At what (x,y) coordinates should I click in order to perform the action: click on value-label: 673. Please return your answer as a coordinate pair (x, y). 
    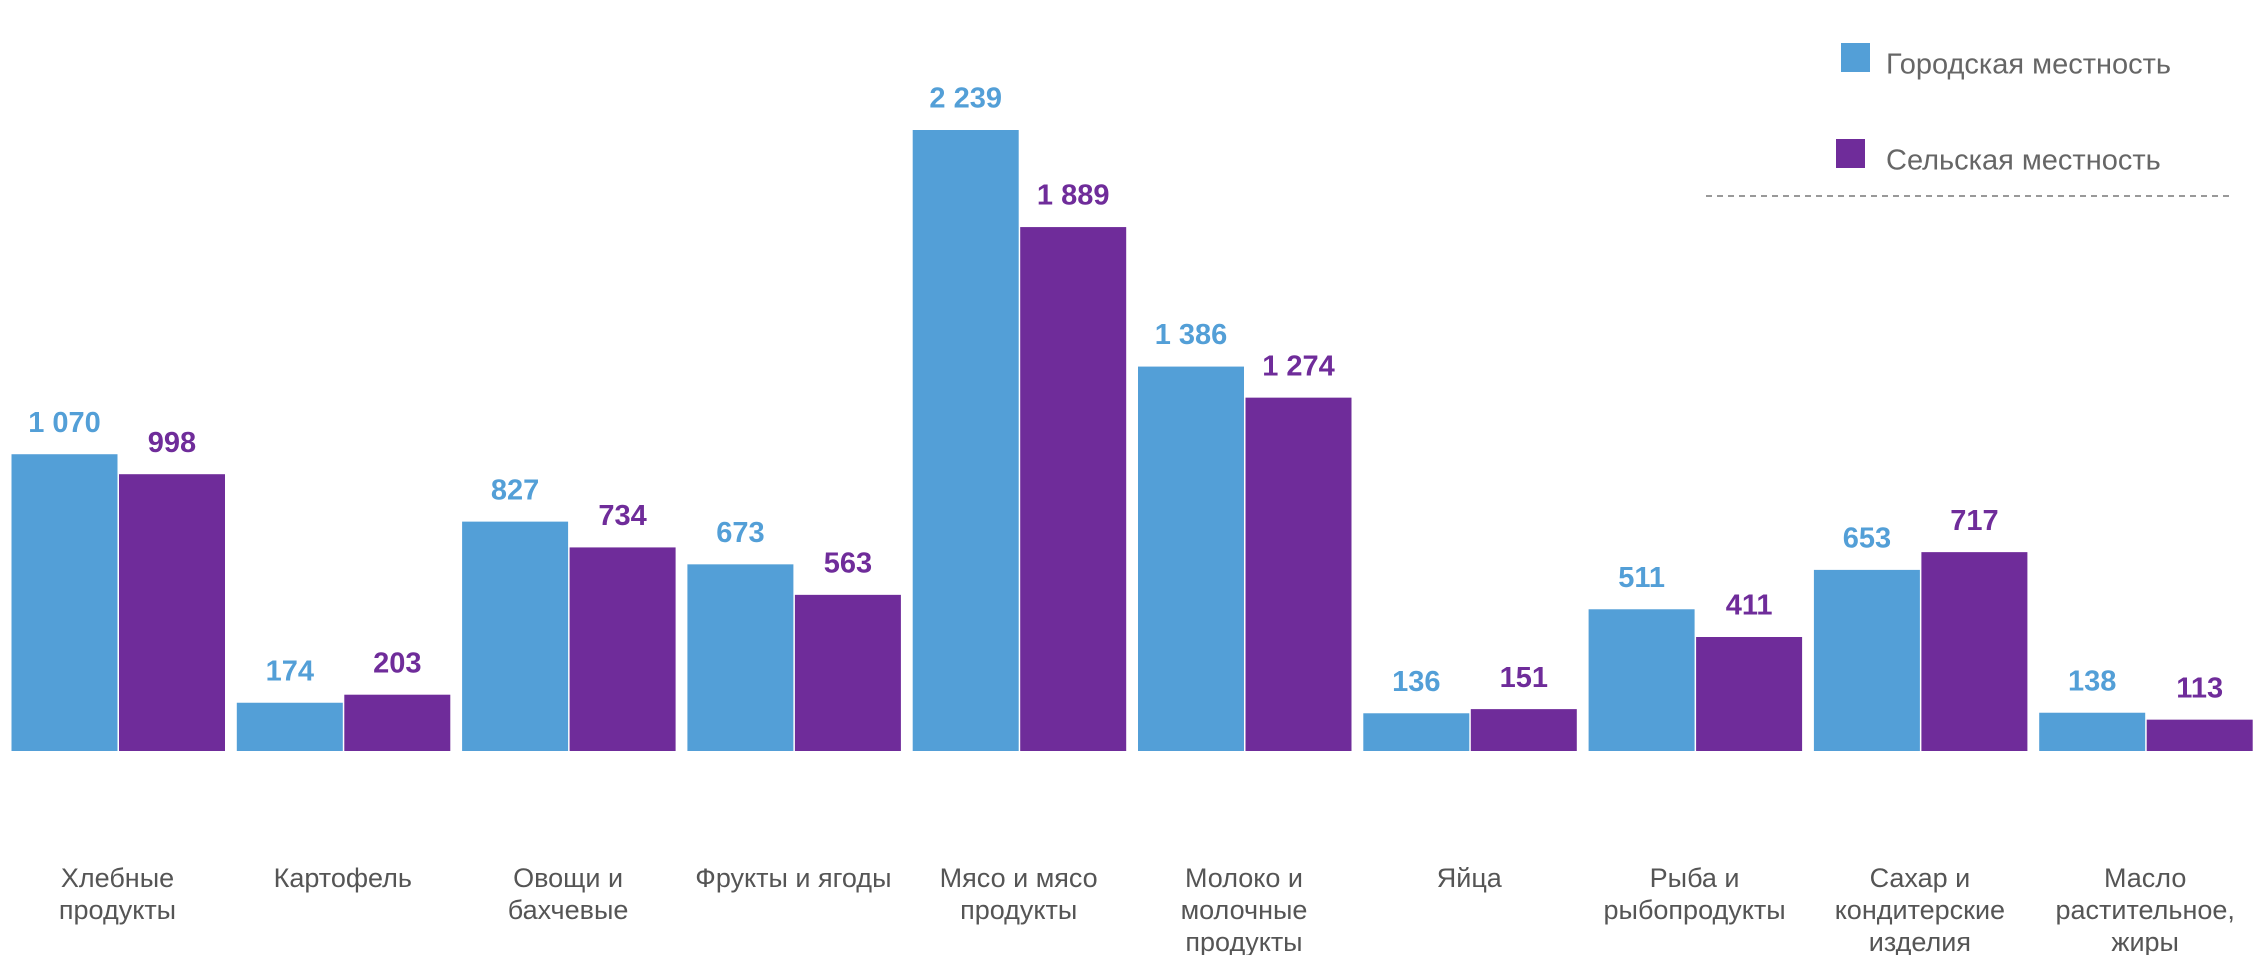
    Looking at the image, I should click on (740, 533).